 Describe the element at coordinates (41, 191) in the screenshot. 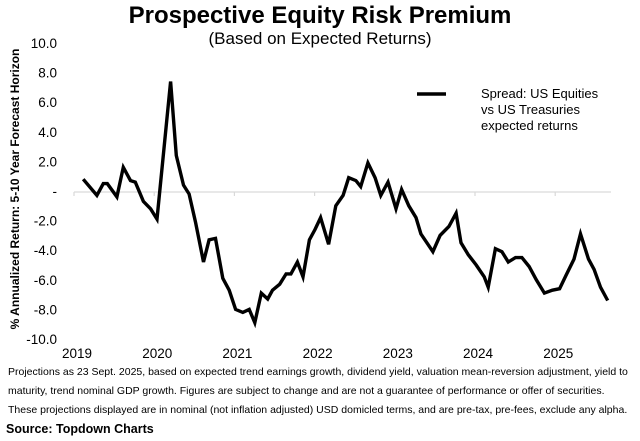

I see `y-axis-ticks: 10.0 8.0 6.0 4.0 2.0 - -2.0 -4.0 -6.0 -8.0 -10.0` at that location.